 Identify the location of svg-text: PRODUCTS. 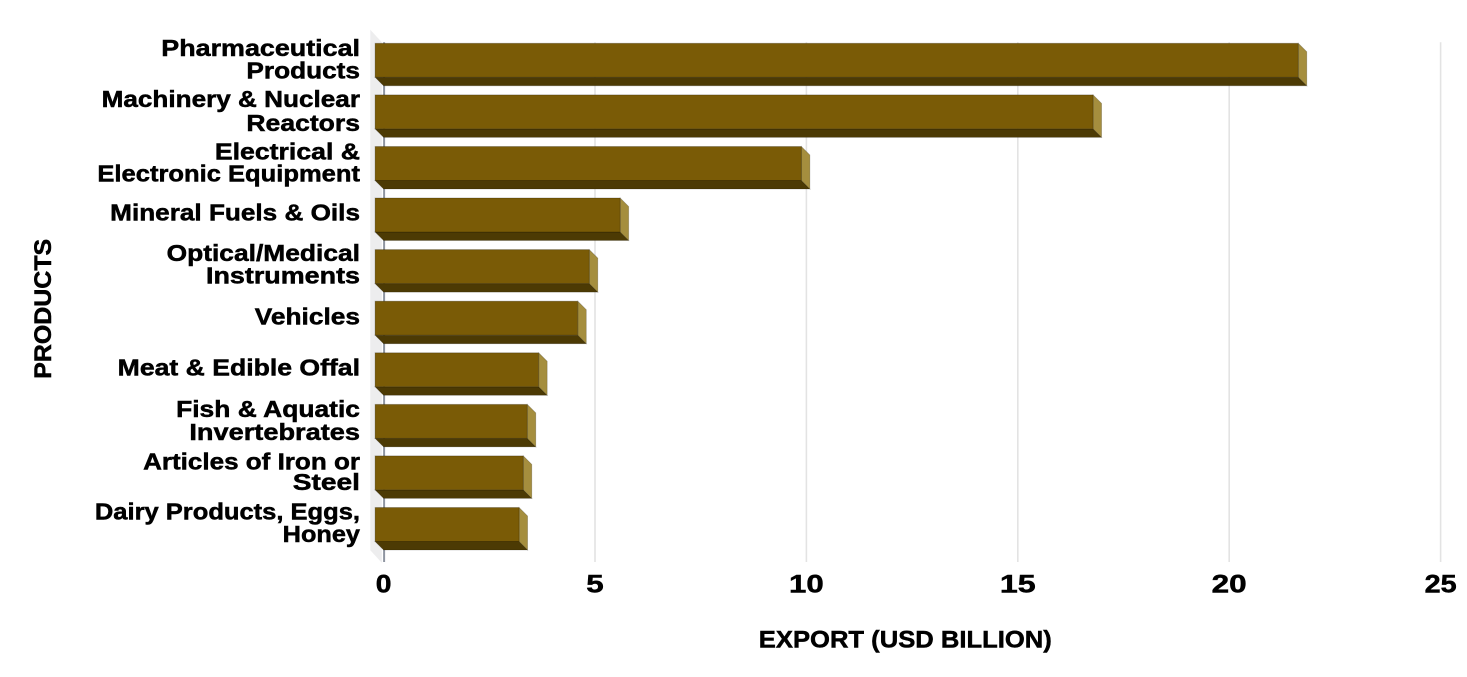
(43, 309).